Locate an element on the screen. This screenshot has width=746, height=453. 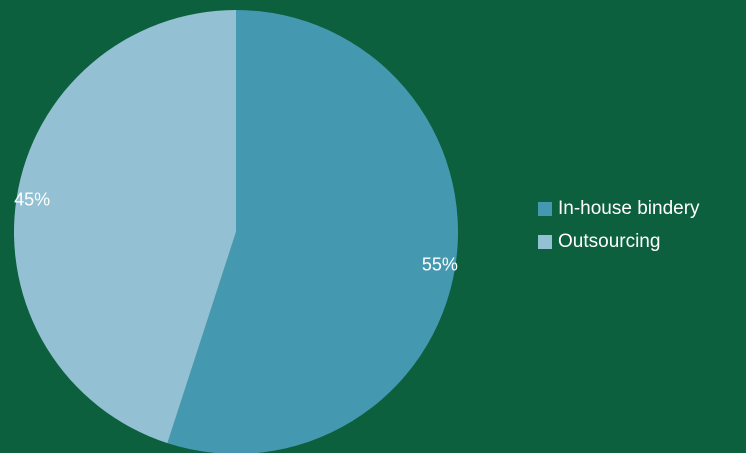
legend-item-in-house-bindery: In-house bindery is located at coordinates (619, 208).